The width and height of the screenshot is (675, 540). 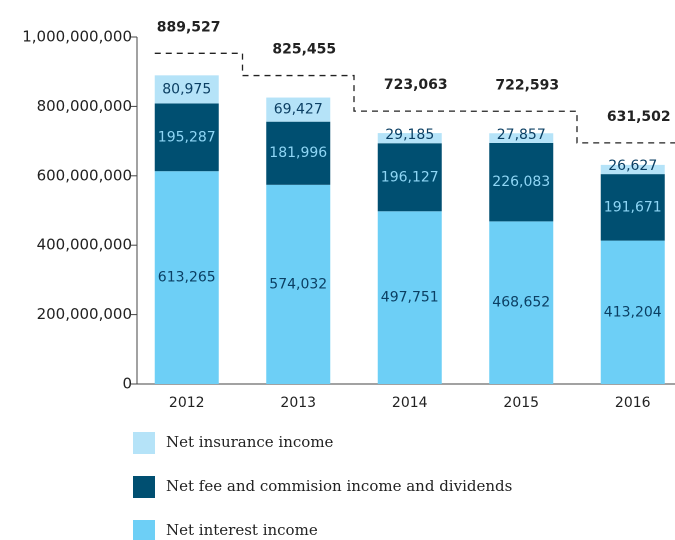 What do you see at coordinates (527, 85) in the screenshot?
I see `total-label: 722,593` at bounding box center [527, 85].